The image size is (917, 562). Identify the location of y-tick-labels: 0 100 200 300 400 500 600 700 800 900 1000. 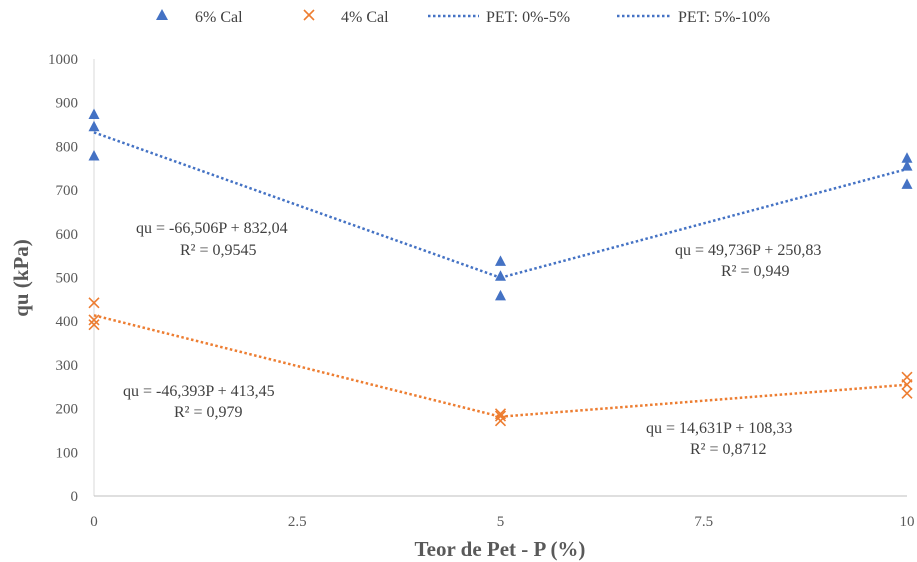
(63, 278).